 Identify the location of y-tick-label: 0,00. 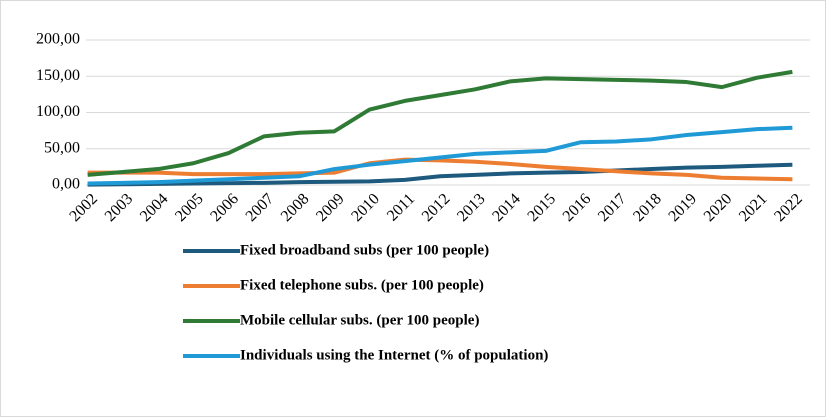
(66, 184).